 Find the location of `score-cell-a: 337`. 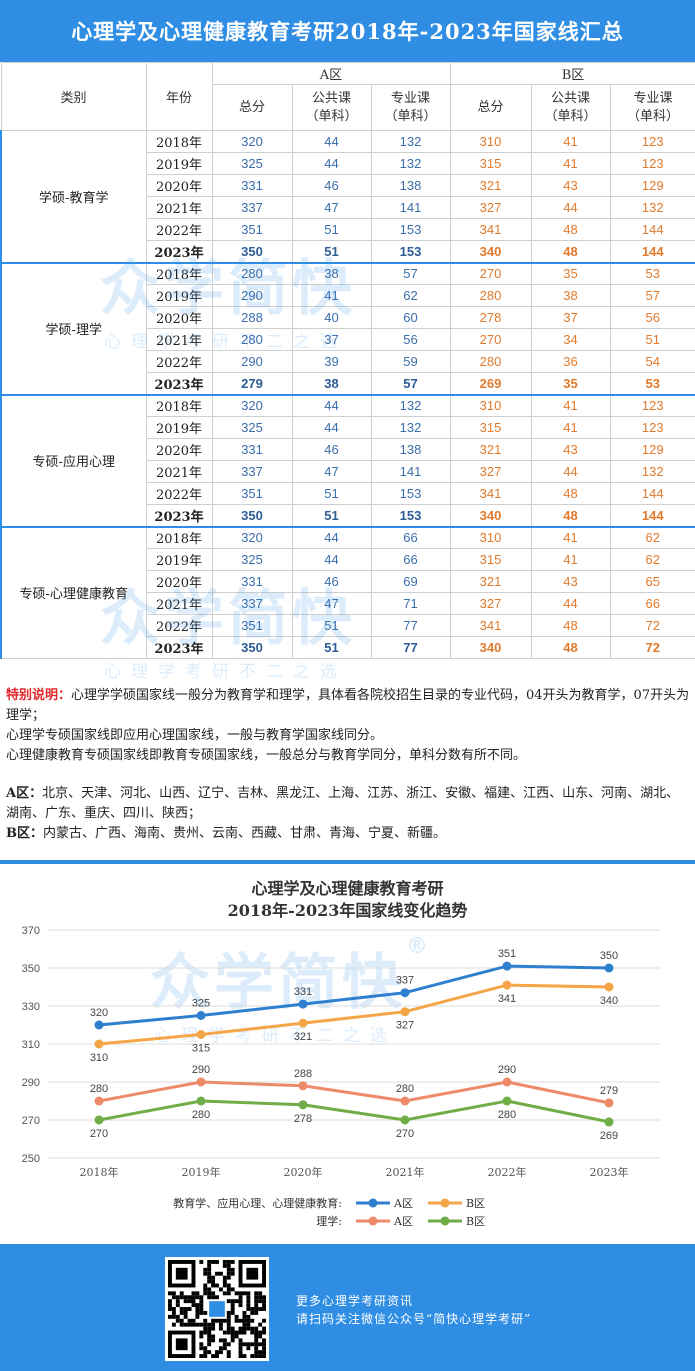

score-cell-a: 337 is located at coordinates (252, 471).